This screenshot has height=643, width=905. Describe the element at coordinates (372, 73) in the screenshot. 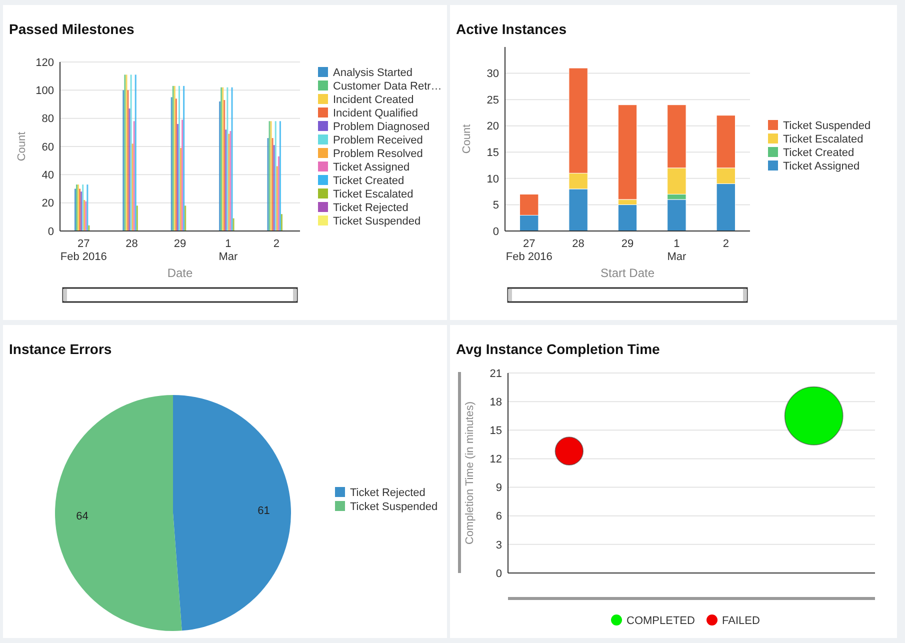

I see `legend-label: Analysis Started` at that location.